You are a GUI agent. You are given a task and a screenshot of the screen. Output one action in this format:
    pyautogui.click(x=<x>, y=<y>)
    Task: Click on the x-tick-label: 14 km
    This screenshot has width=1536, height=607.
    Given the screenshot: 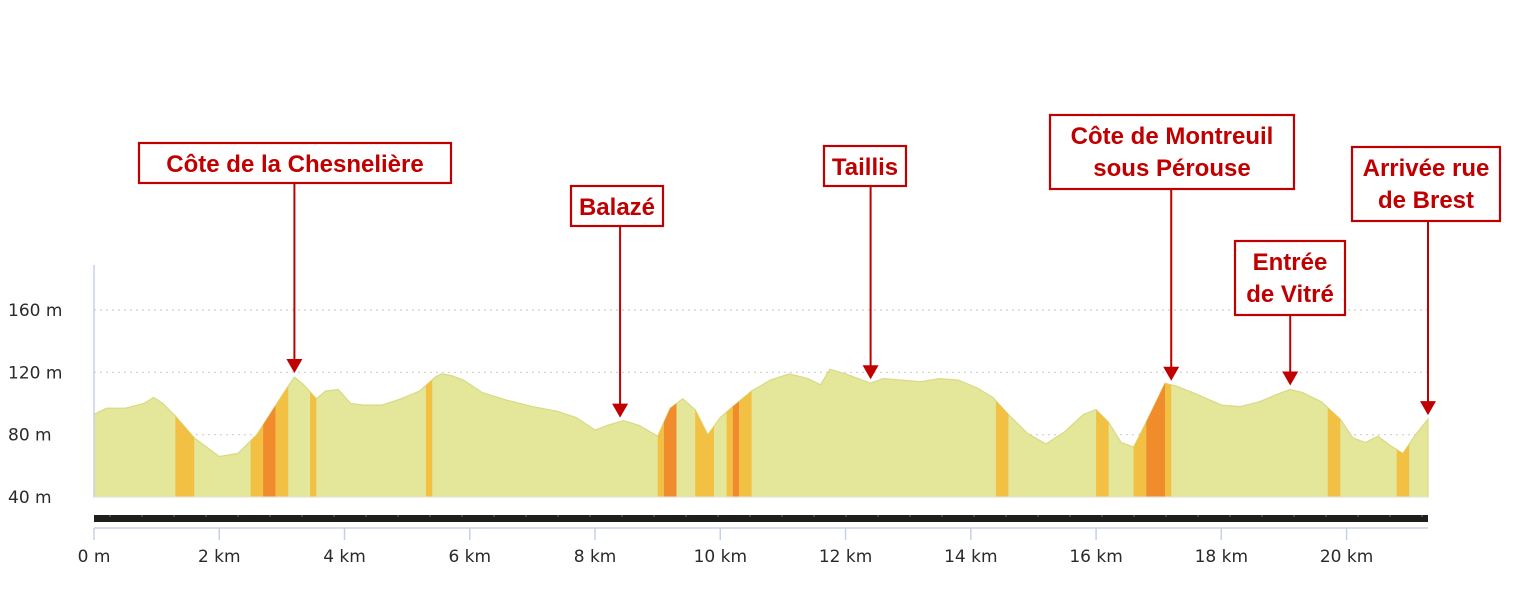 What is the action you would take?
    pyautogui.click(x=970, y=557)
    